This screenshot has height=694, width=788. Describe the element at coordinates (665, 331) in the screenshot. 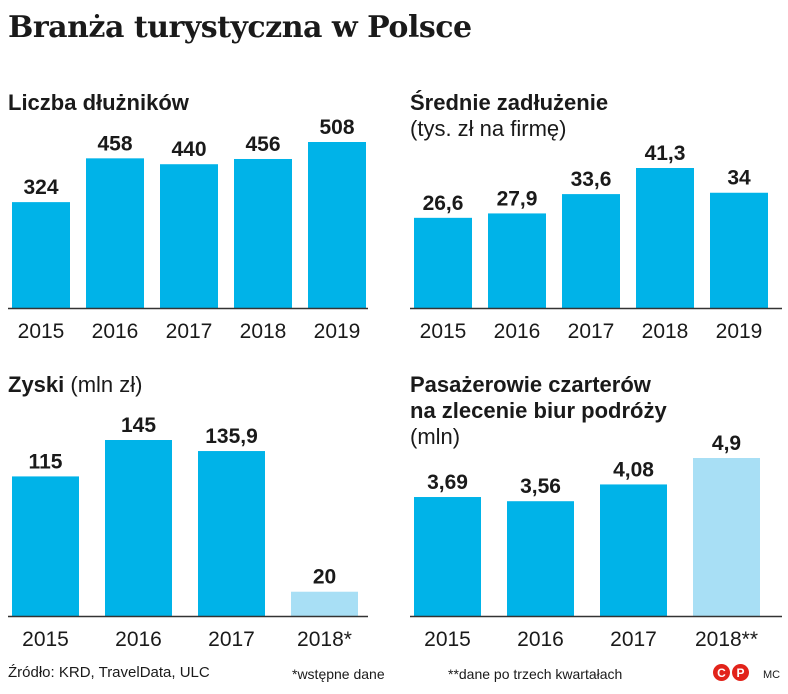

I see `debt-tick-label-3: 2018` at that location.